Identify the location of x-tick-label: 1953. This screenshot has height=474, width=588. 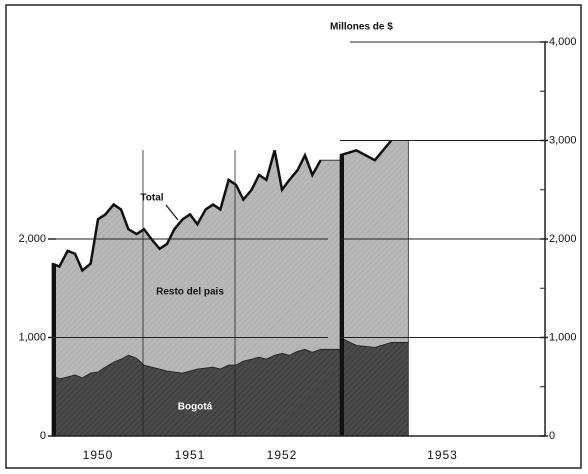
(442, 455).